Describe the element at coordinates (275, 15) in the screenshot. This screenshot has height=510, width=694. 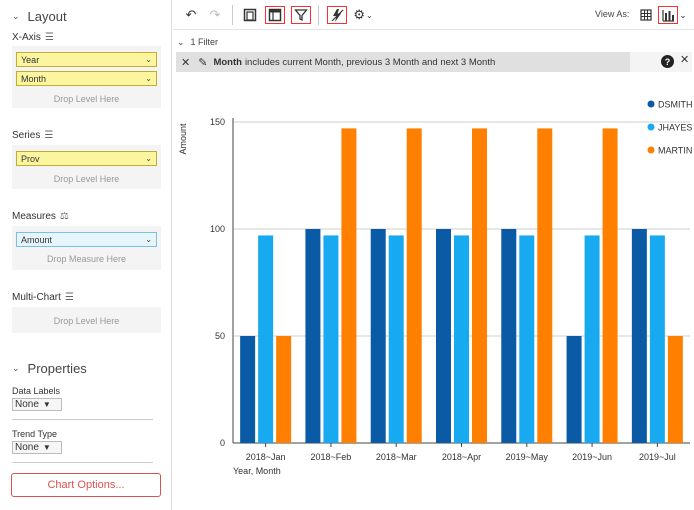
I see `table-layout-icon` at that location.